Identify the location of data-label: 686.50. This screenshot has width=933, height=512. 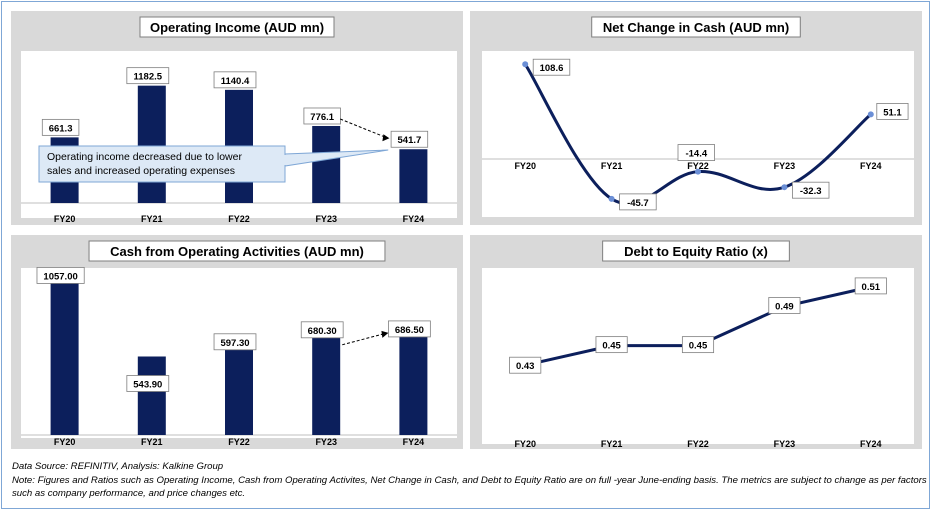
(409, 330).